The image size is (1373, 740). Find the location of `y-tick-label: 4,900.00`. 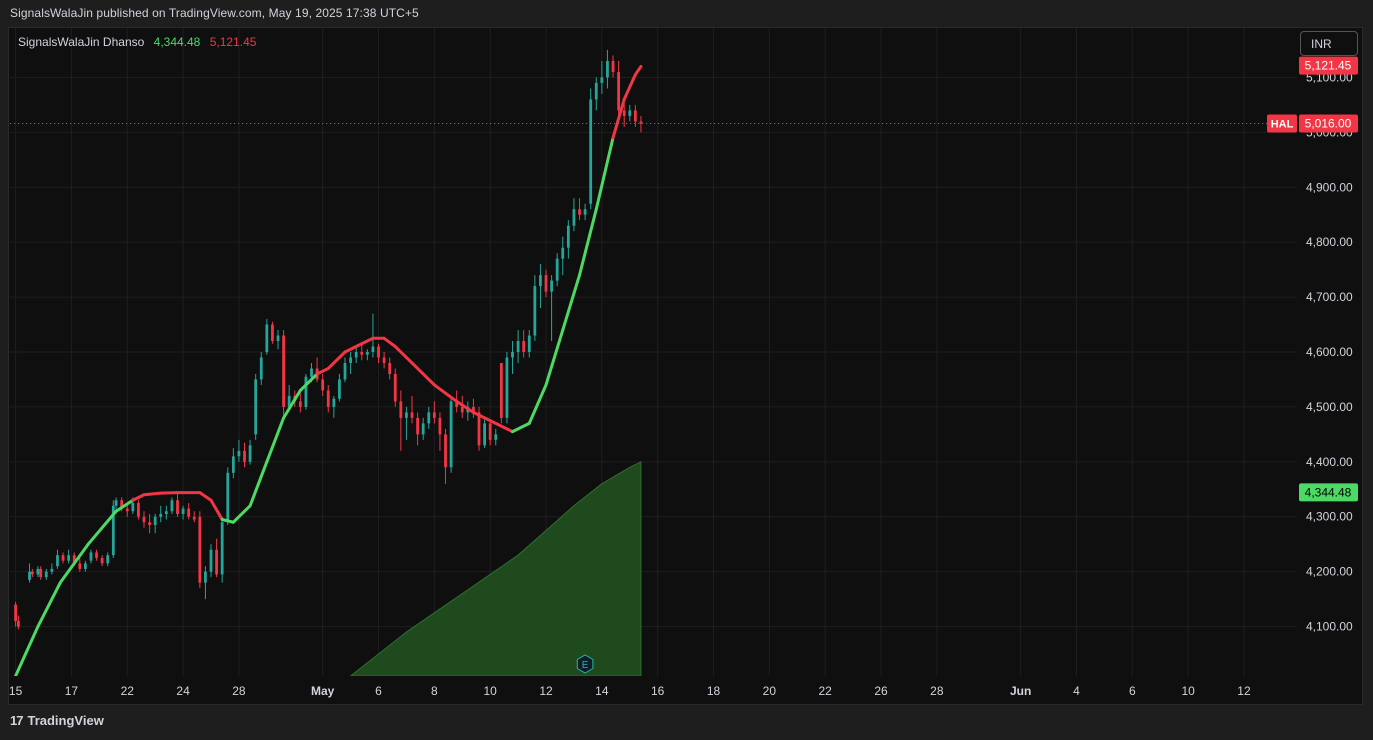

y-tick-label: 4,900.00 is located at coordinates (1329, 187).